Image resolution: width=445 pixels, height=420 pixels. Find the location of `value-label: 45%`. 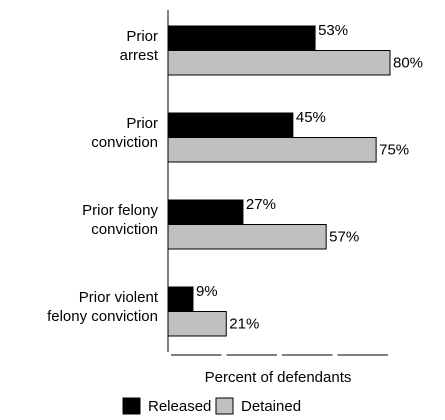

value-label: 45% is located at coordinates (311, 117).